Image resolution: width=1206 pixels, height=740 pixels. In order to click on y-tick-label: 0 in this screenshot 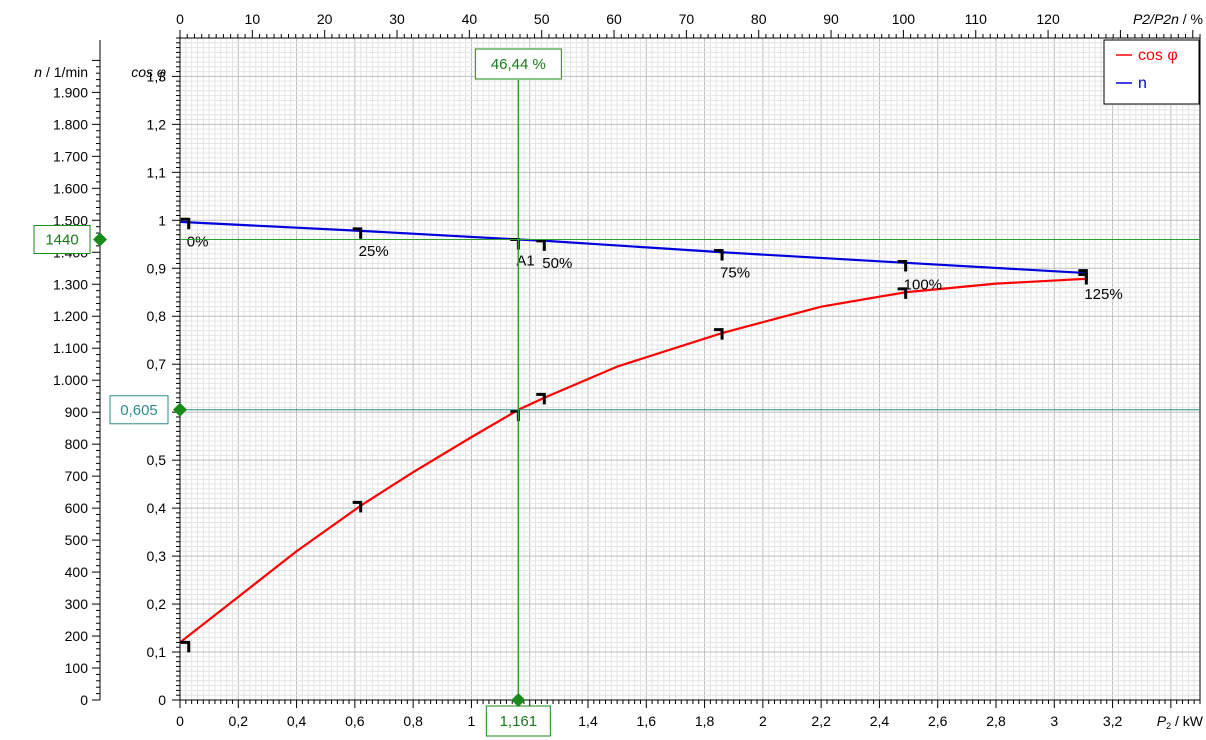, I will do `click(162, 700)`.